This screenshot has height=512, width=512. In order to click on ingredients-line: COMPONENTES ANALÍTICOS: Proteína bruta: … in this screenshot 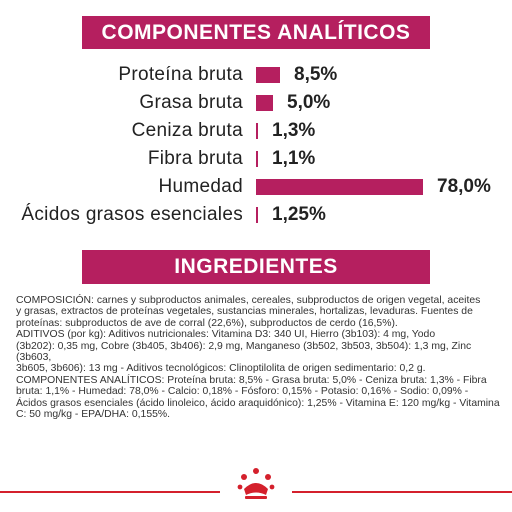, I will do `click(251, 380)`.